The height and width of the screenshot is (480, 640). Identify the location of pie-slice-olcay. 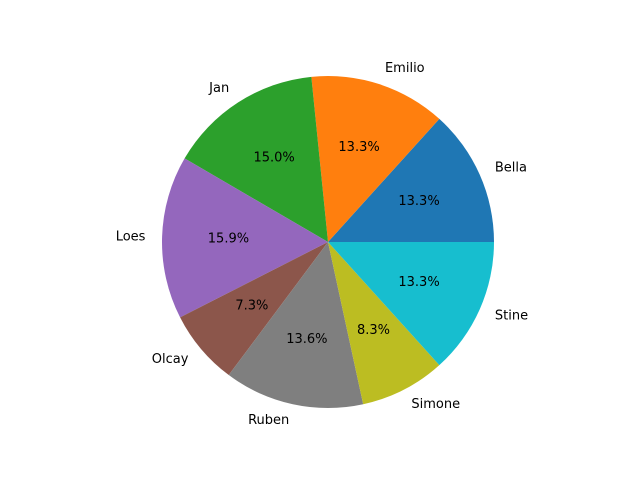
(254, 309).